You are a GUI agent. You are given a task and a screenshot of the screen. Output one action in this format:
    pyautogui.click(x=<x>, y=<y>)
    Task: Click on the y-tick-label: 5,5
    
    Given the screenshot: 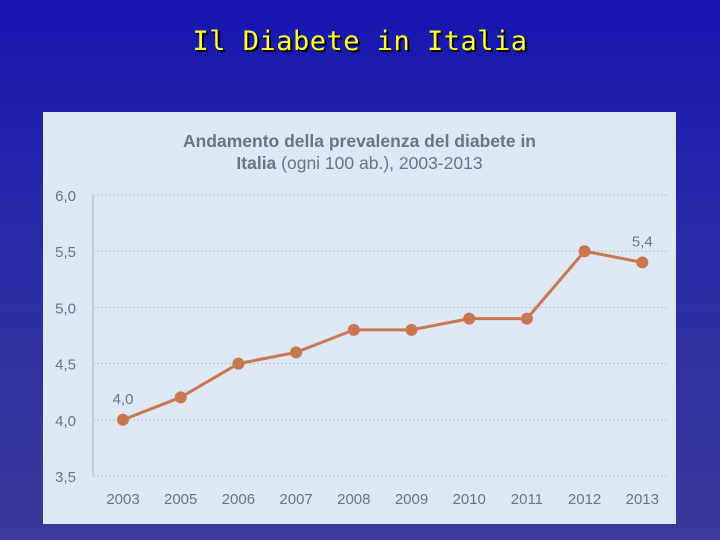 What is the action you would take?
    pyautogui.click(x=65, y=252)
    